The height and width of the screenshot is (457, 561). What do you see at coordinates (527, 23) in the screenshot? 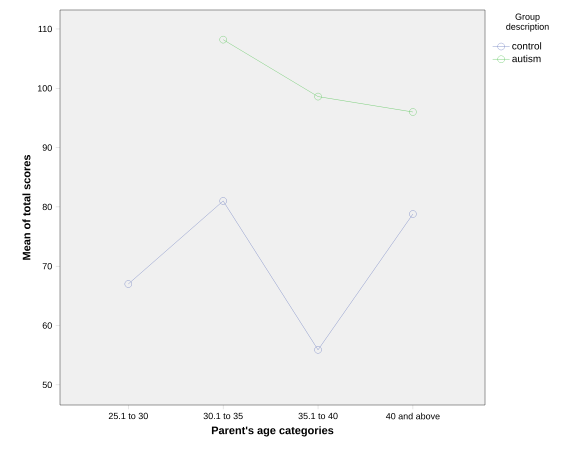
I see `legend-title: Group description` at bounding box center [527, 23].